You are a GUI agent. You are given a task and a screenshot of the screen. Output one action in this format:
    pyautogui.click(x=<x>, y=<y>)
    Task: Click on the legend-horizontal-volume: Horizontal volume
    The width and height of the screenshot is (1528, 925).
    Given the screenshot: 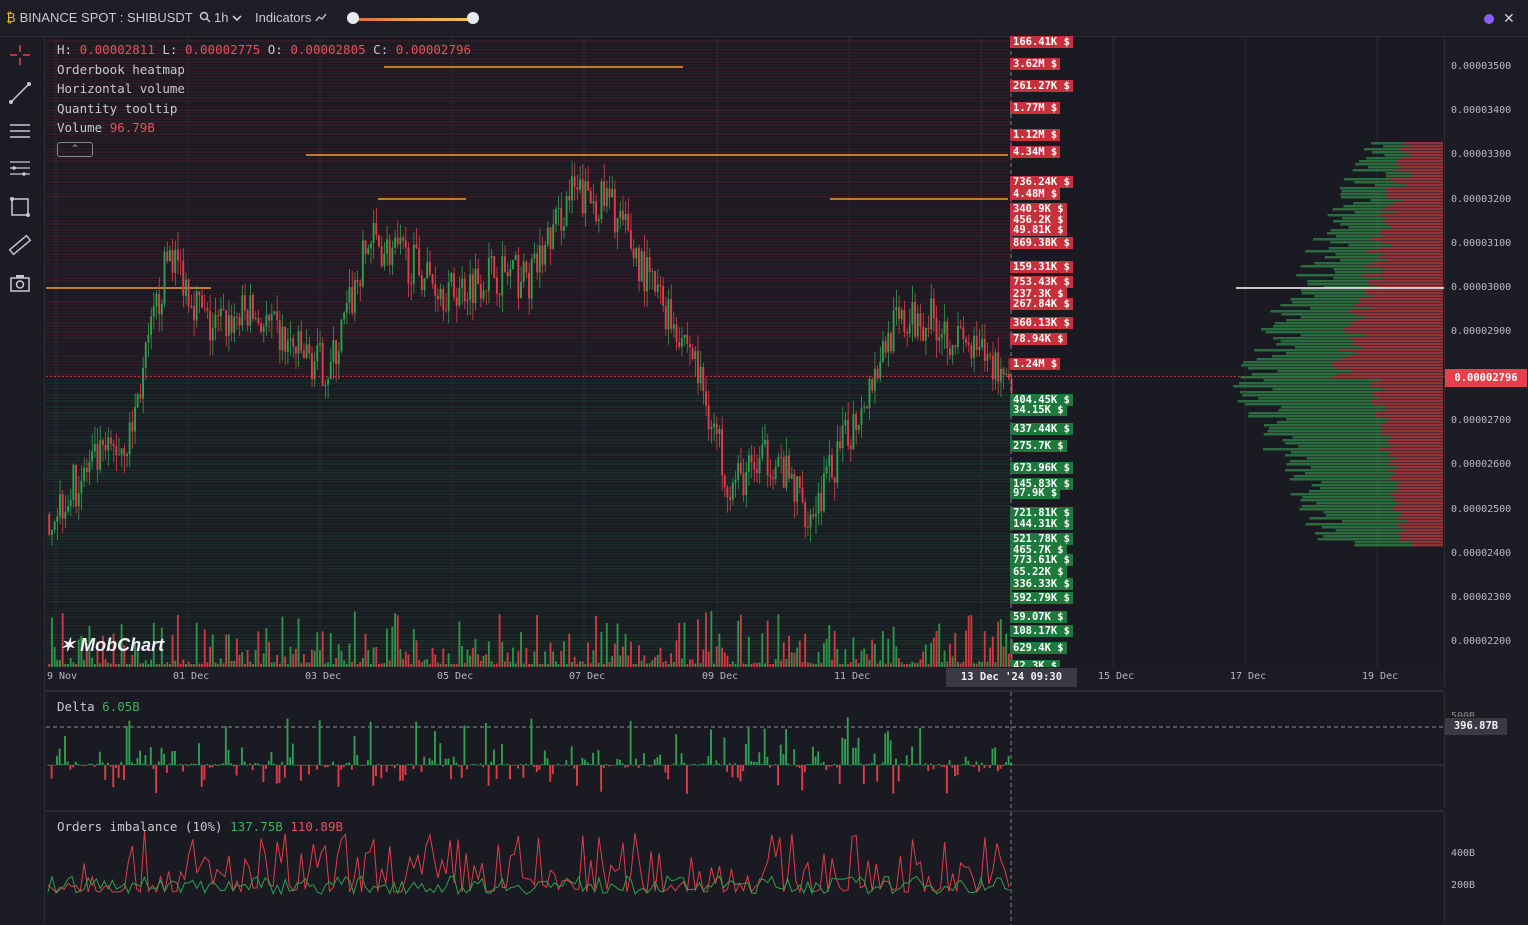 What is the action you would take?
    pyautogui.click(x=121, y=88)
    